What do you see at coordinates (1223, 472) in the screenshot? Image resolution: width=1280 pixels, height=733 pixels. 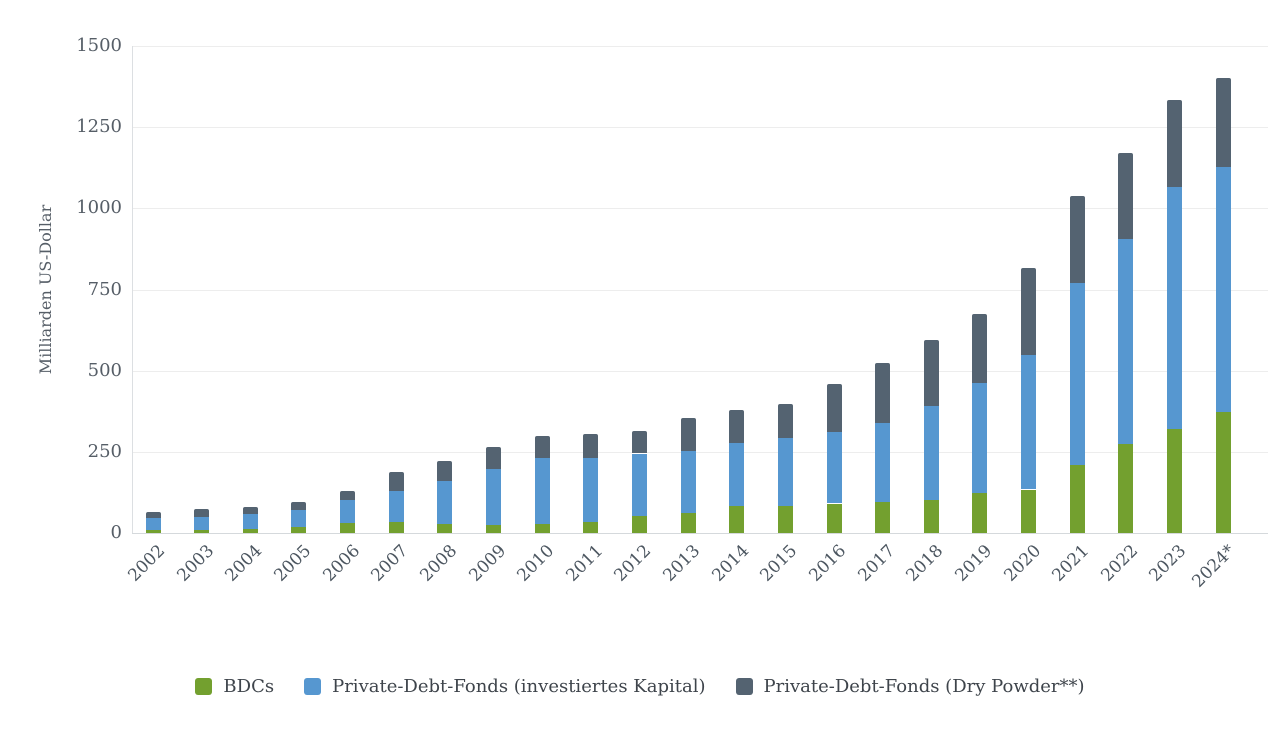 I see `bar-segment-2024*-series0` at bounding box center [1223, 472].